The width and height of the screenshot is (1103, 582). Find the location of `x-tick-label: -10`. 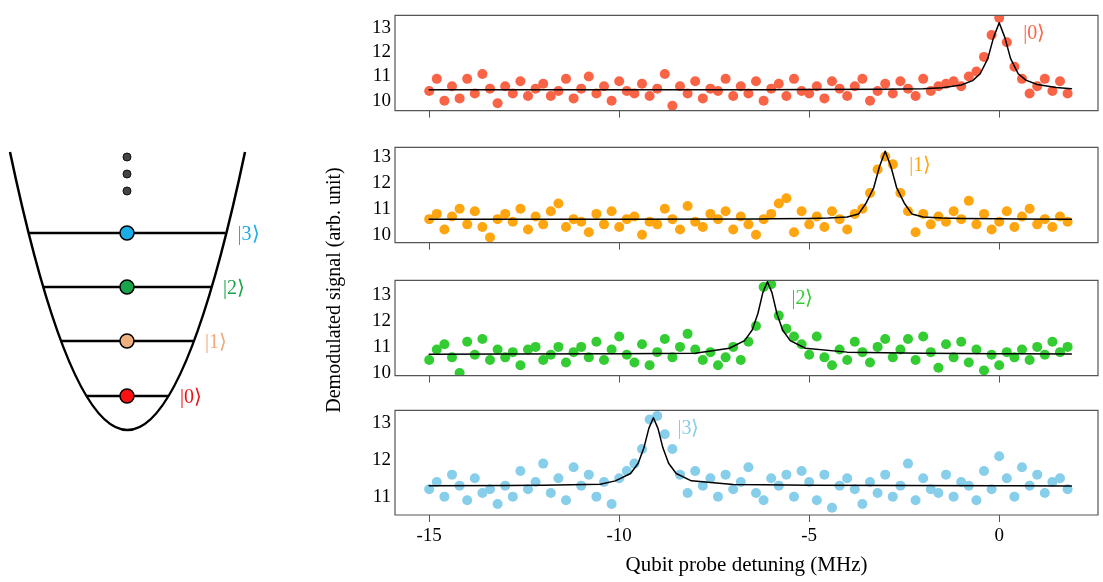

x-tick-label: -10 is located at coordinates (619, 535).